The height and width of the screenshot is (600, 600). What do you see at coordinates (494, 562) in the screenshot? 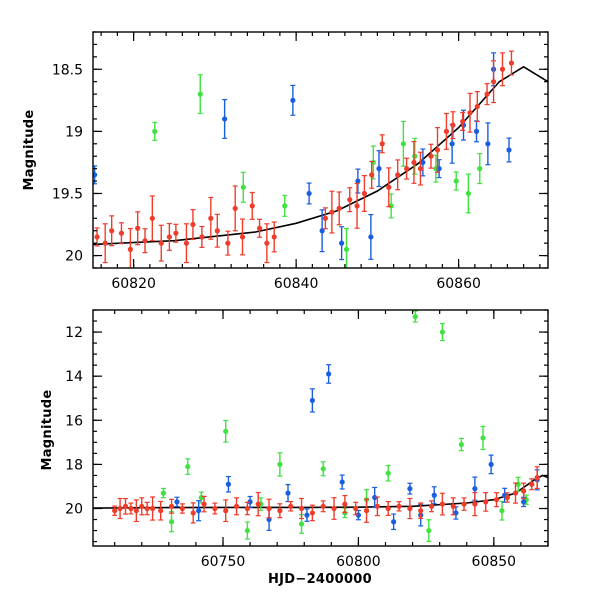
I see `x-tick-label: 60850` at bounding box center [494, 562].